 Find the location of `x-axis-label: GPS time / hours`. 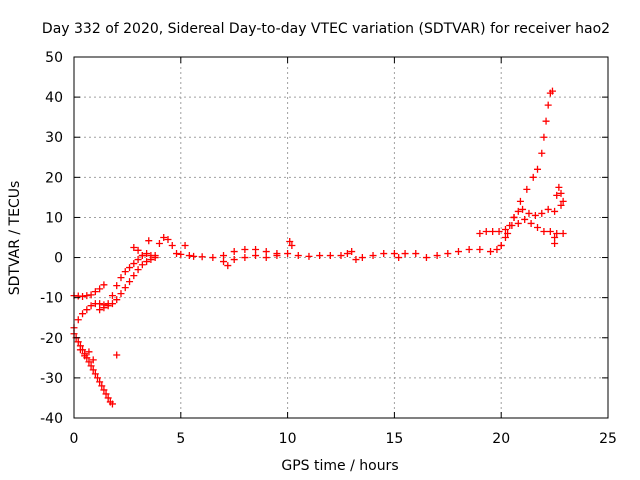

x-axis-label: GPS time / hours is located at coordinates (339, 466).